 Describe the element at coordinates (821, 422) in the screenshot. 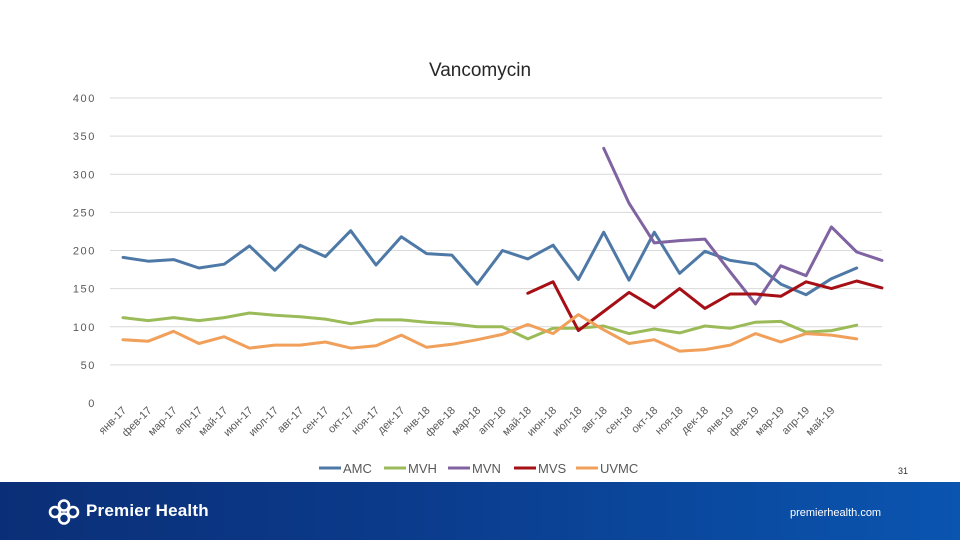

I see `x-tick-label: май-19` at that location.